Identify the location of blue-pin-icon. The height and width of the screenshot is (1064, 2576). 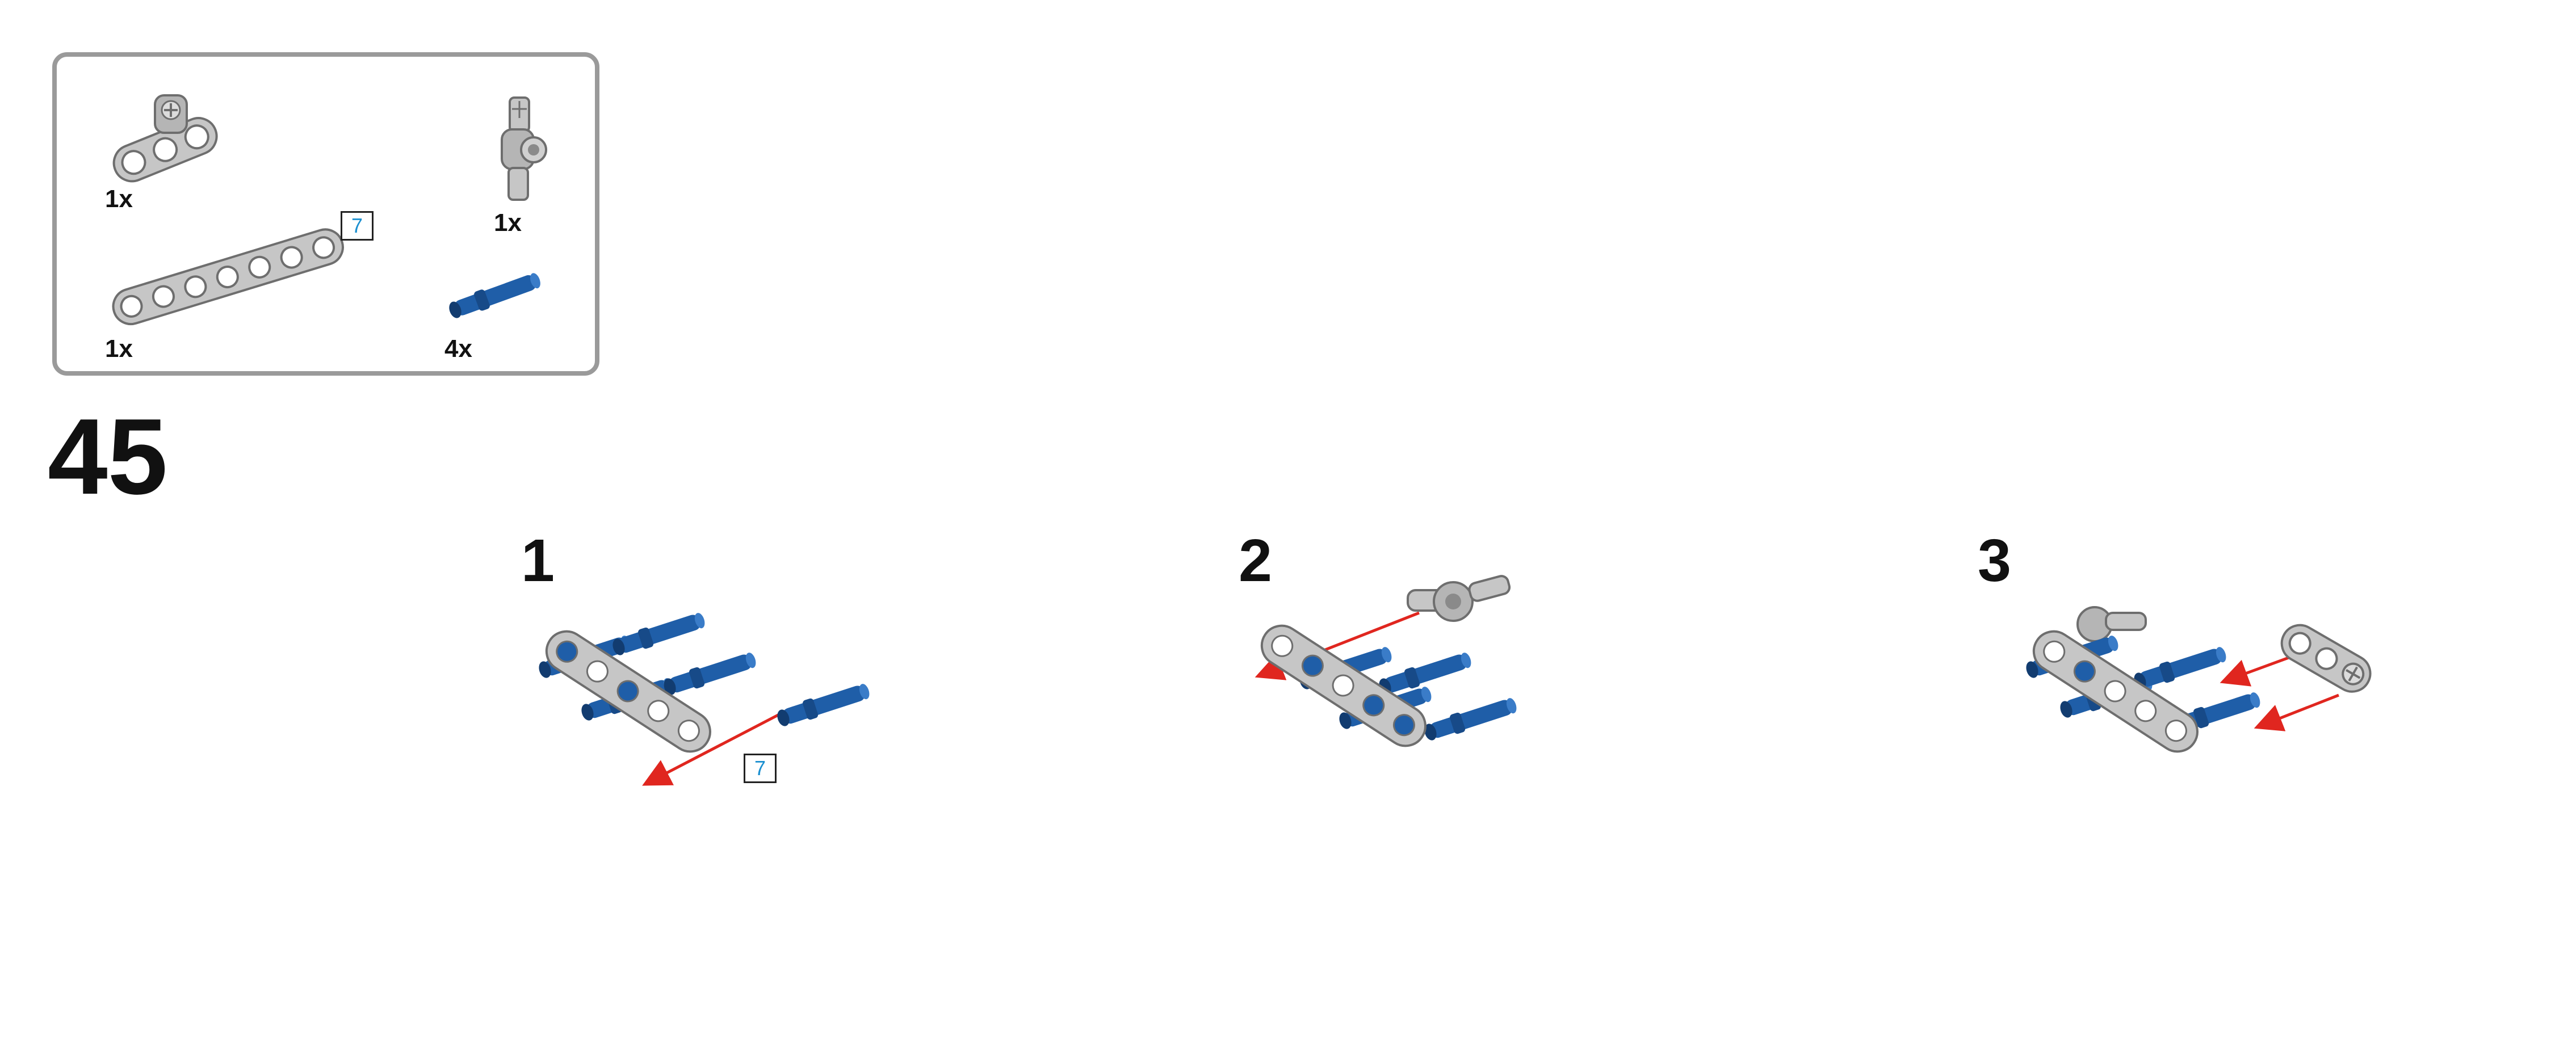
(495, 296).